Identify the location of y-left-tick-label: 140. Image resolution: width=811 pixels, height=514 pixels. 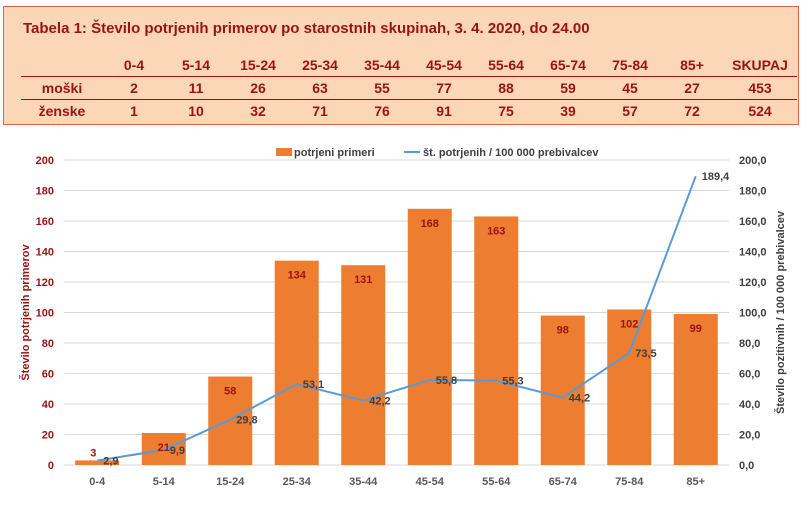
(45, 253).